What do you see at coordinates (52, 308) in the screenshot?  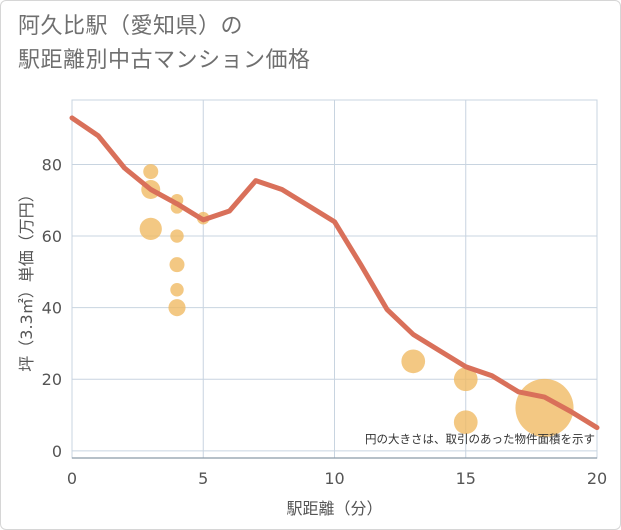 I see `y-tick-label: 40` at bounding box center [52, 308].